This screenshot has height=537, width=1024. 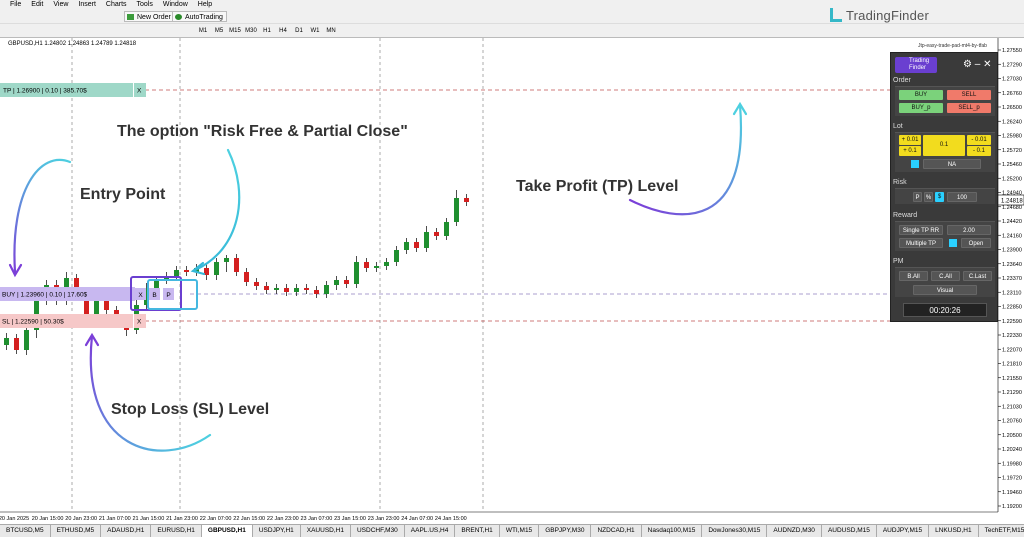 I want to click on sl-close-bg, so click(x=140, y=321).